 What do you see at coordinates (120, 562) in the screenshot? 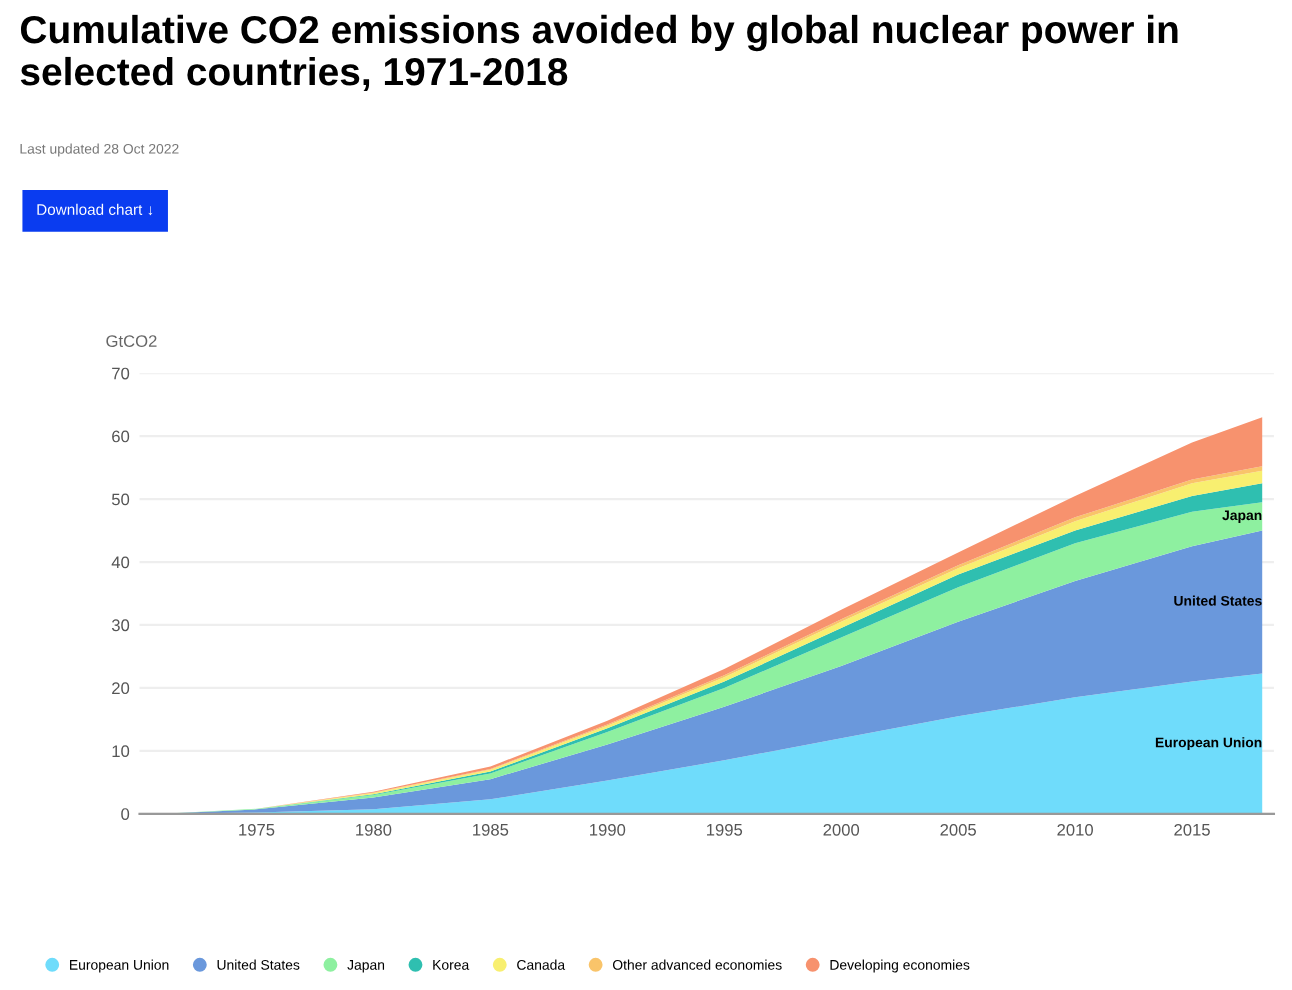
I see `y-tick-label: 40` at bounding box center [120, 562].